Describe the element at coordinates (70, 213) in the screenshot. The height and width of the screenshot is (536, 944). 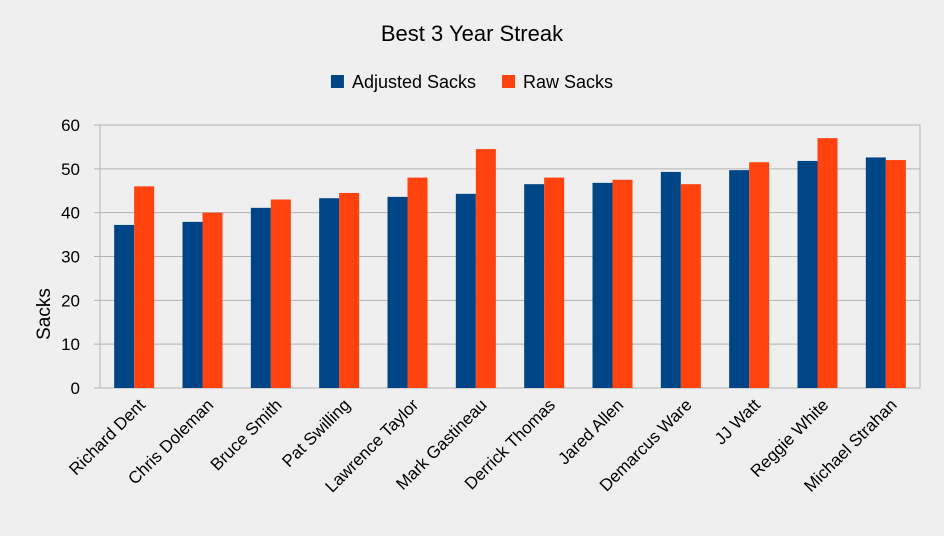
I see `y-tick-label: 40` at that location.